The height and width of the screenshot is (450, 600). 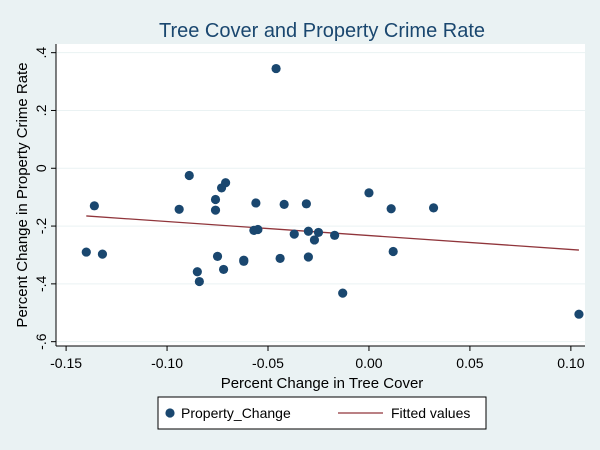 What do you see at coordinates (322, 383) in the screenshot?
I see `x-axis-label: Percent Change in Tree Cover` at bounding box center [322, 383].